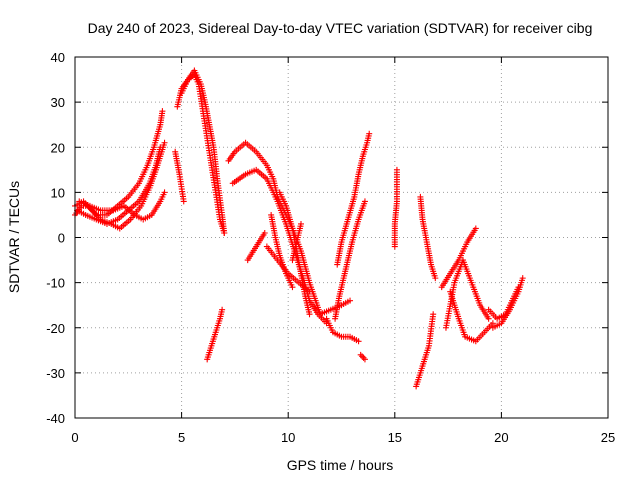  Describe the element at coordinates (55, 418) in the screenshot. I see `y-tick-label: -40` at that location.